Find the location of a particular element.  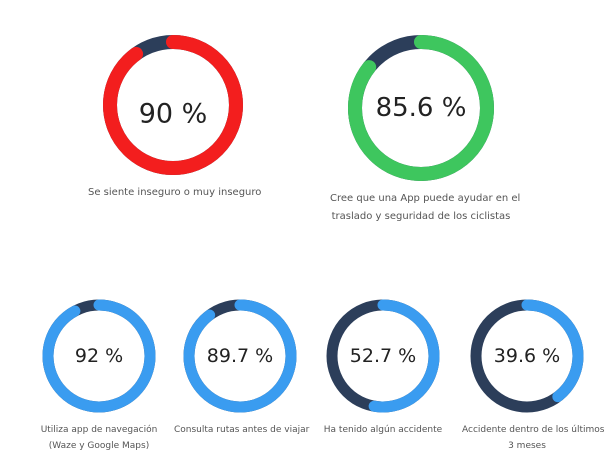

donut-chart: 85.6 % is located at coordinates (421, 108).